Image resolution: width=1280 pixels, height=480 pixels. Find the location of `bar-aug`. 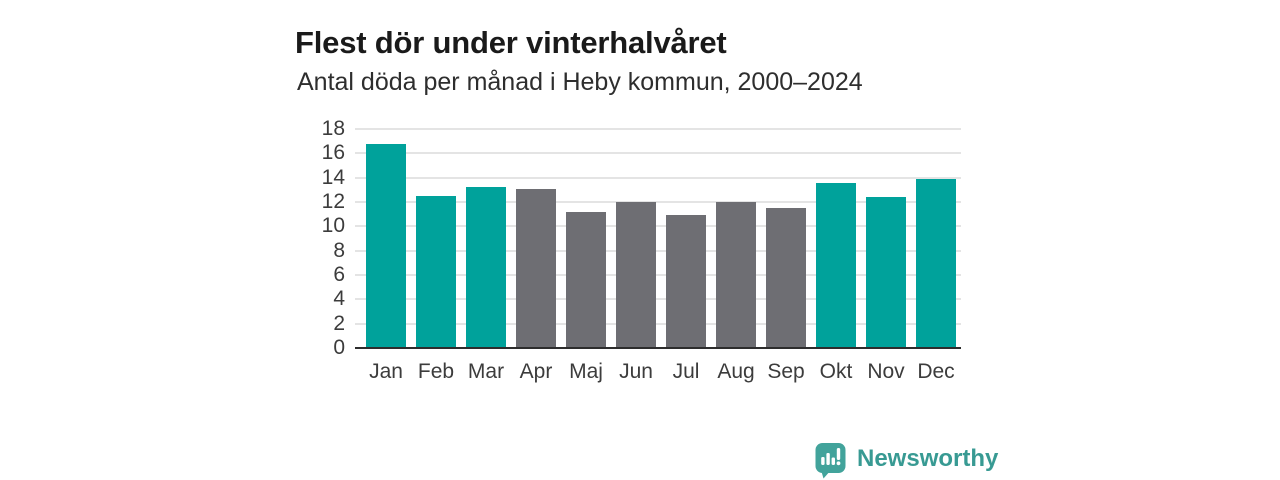

bar-aug is located at coordinates (736, 275).